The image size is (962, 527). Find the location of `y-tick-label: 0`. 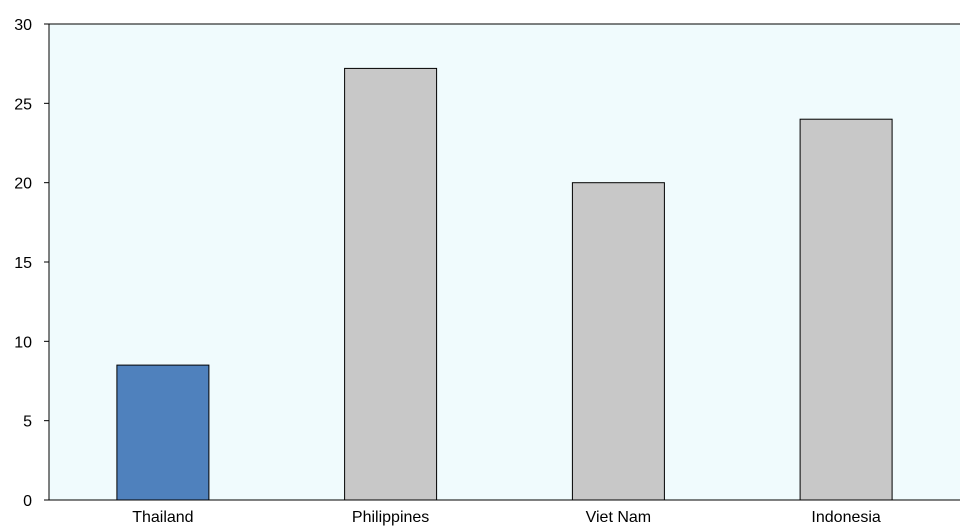

y-tick-label: 0 is located at coordinates (27, 501).